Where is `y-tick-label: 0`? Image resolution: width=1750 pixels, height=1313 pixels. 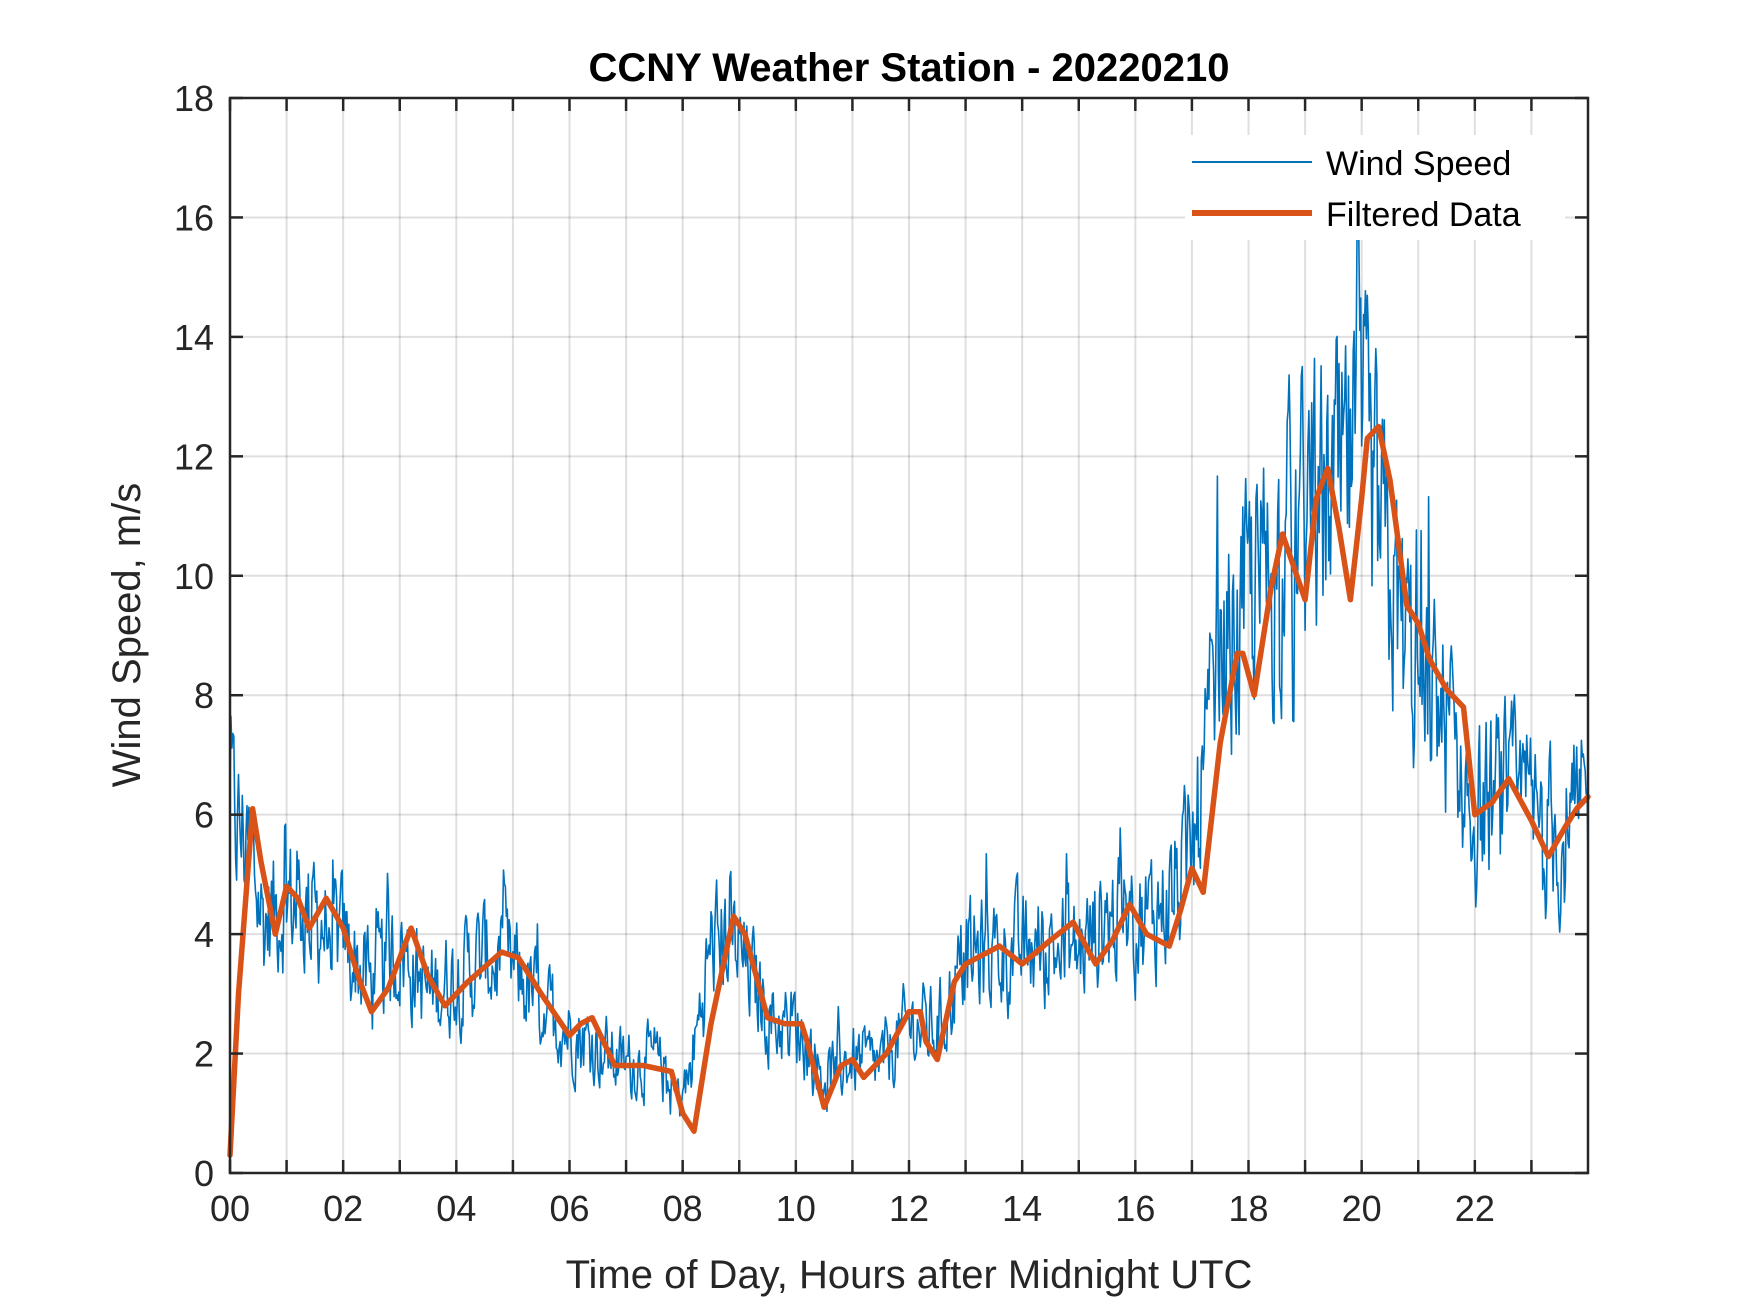
y-tick-label: 0 is located at coordinates (204, 1173).